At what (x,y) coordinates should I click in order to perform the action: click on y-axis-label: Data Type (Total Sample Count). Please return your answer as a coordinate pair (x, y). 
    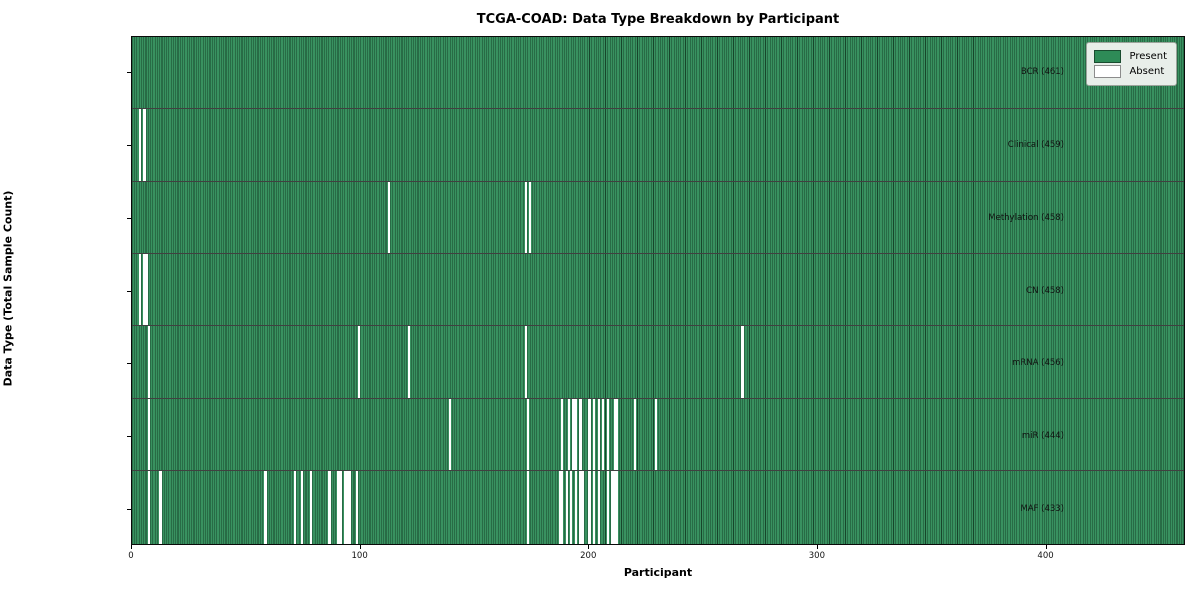
    Looking at the image, I should click on (8, 288).